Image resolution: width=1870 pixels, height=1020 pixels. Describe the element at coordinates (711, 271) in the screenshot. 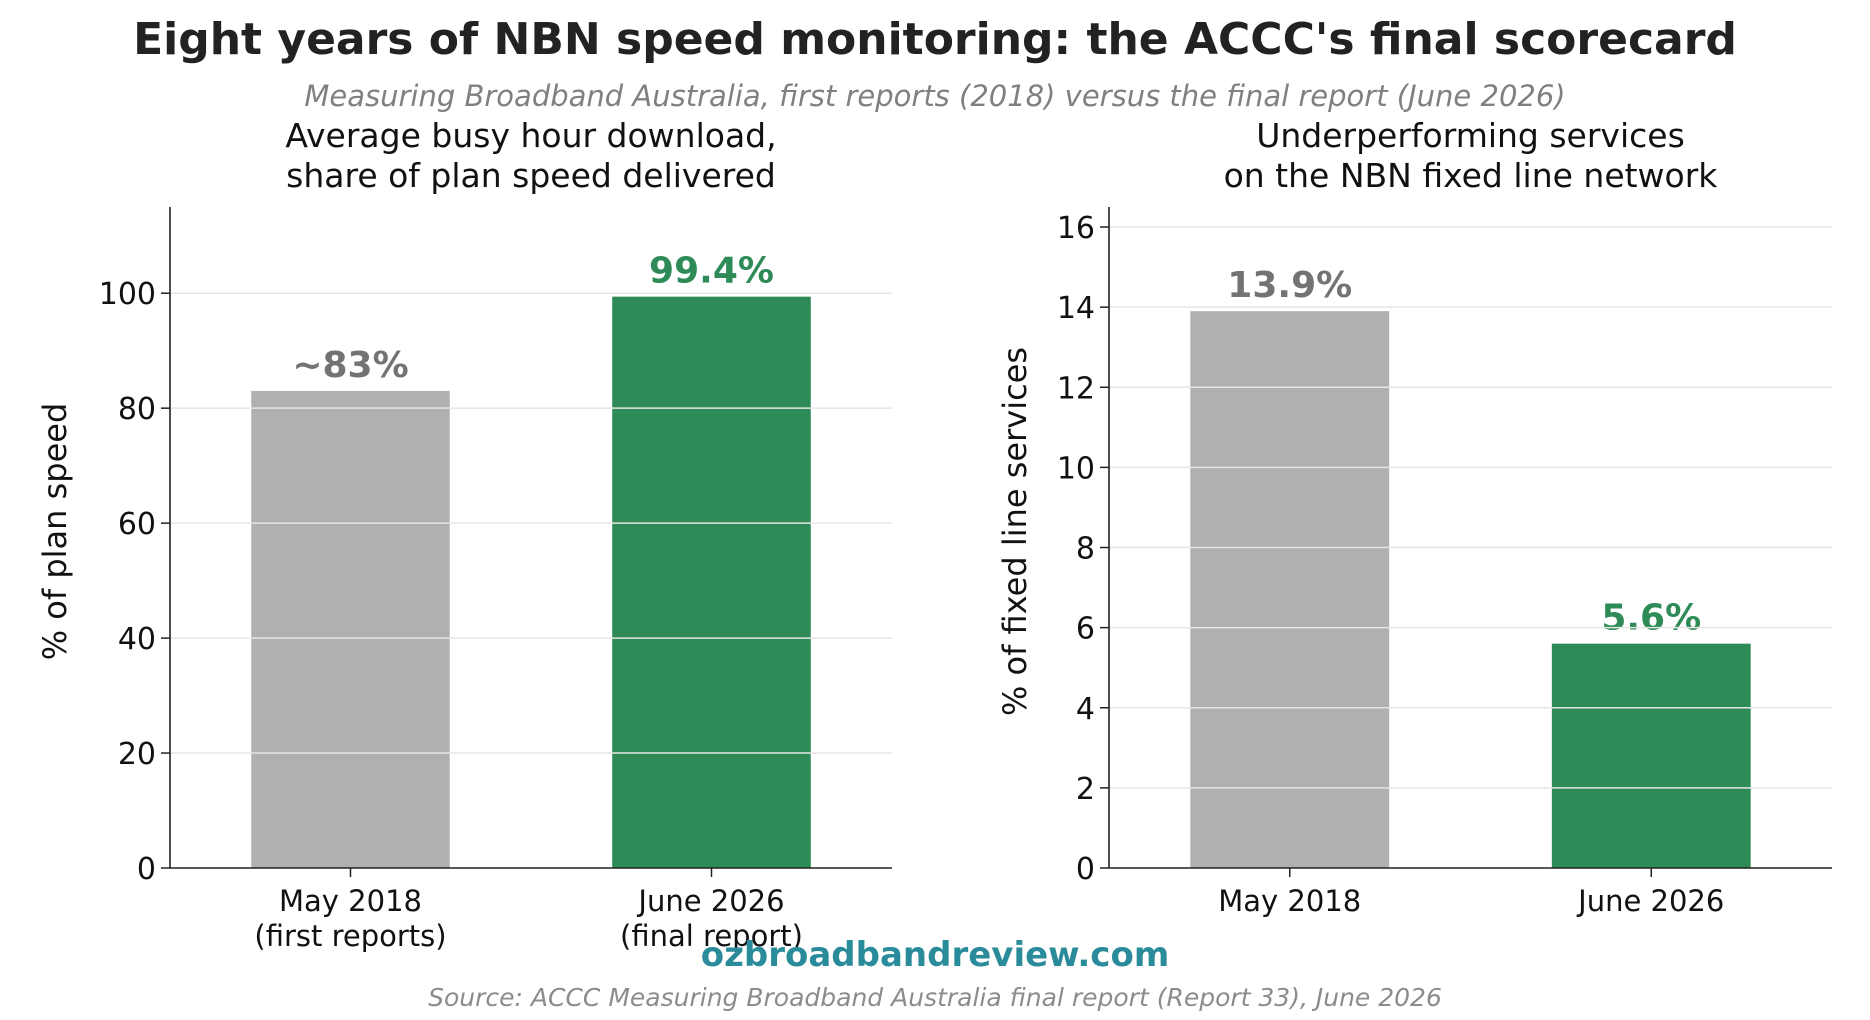

I see `bar-value-label: 99.4%` at that location.